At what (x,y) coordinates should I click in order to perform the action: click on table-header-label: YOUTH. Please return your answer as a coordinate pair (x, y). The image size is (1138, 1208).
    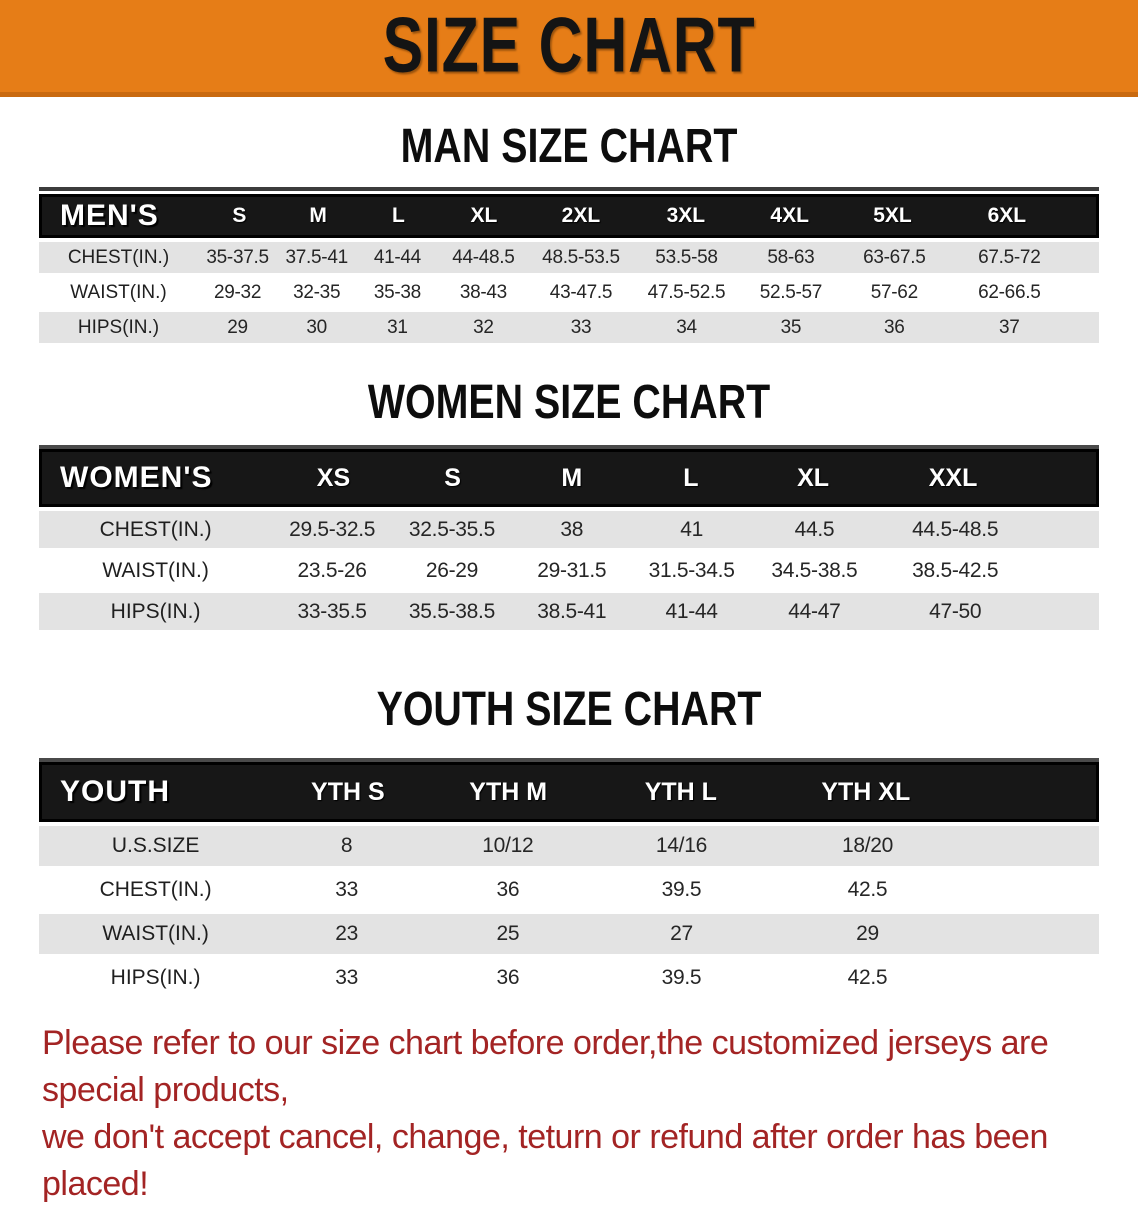
    Looking at the image, I should click on (115, 791).